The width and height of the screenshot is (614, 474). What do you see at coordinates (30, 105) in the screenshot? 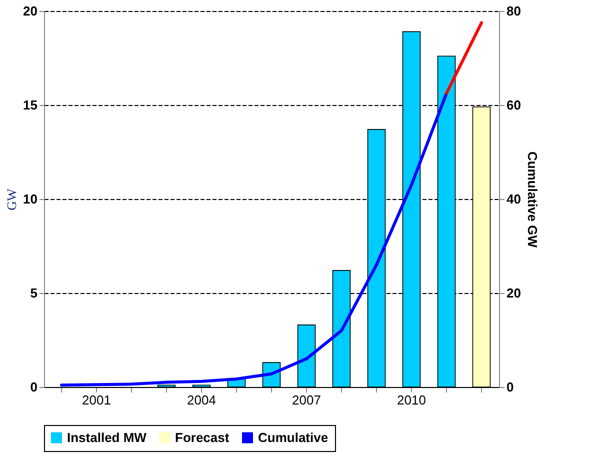
I see `y-tick-label: 15` at bounding box center [30, 105].